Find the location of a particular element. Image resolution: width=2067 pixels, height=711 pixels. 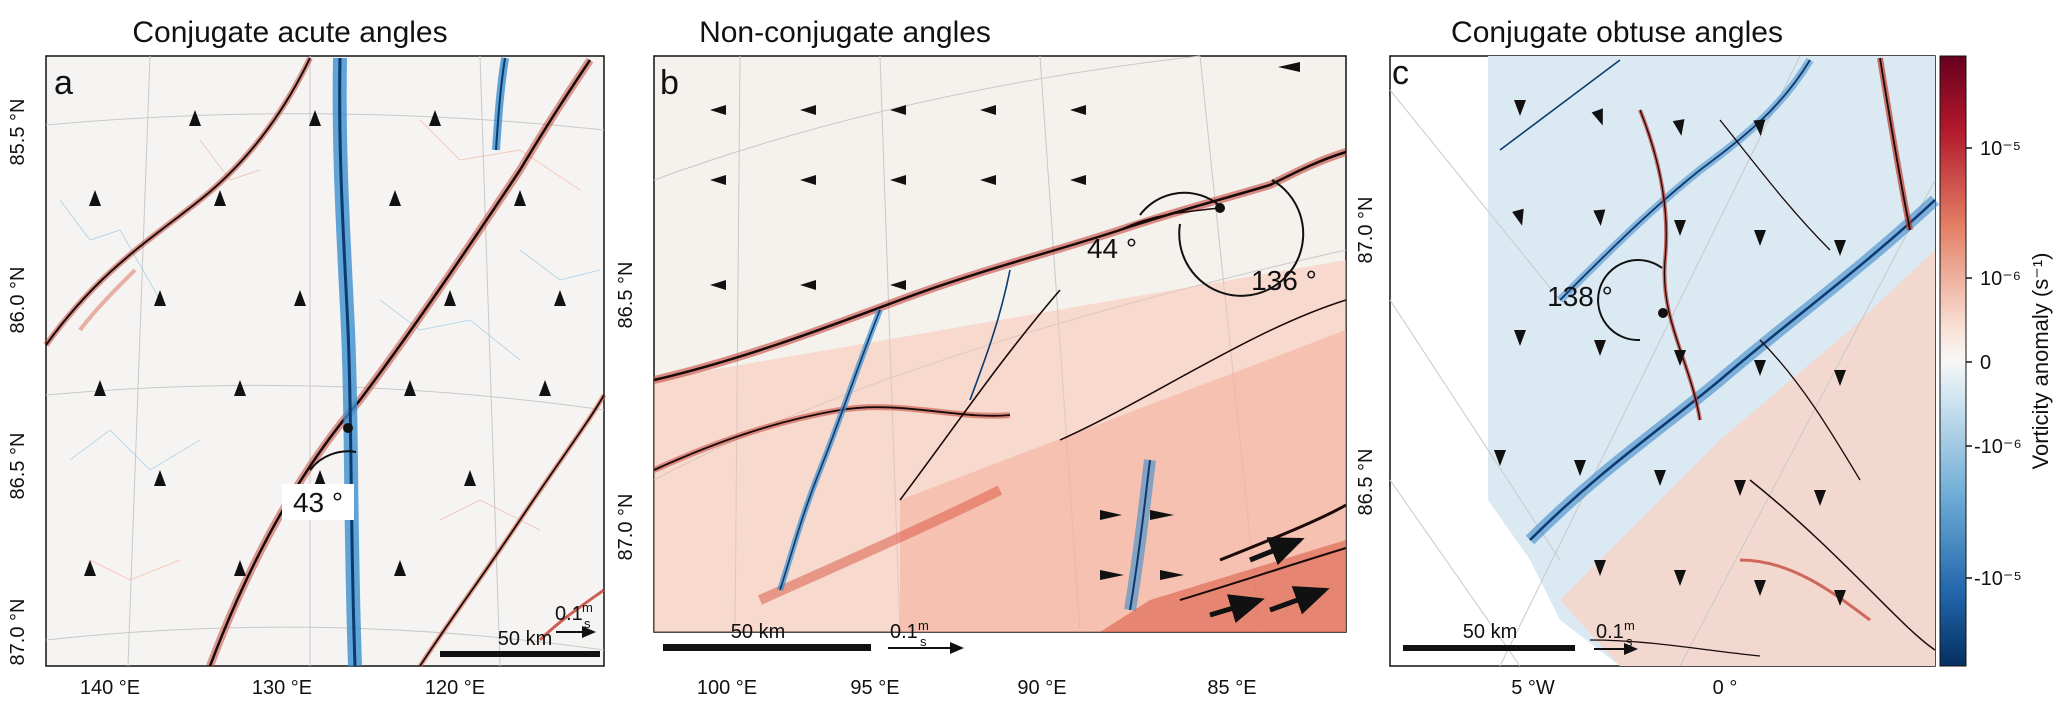

panel-a-angle-vertex is located at coordinates (348, 428).